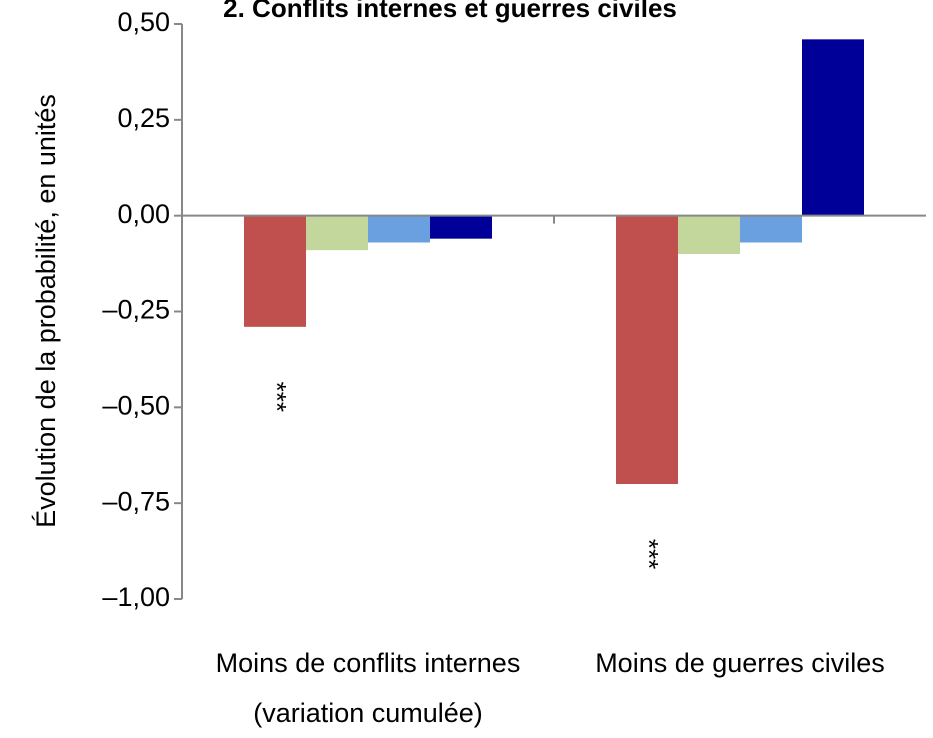 The image size is (933, 738). Describe the element at coordinates (143, 118) in the screenshot. I see `y-tick-label: 0,25` at that location.